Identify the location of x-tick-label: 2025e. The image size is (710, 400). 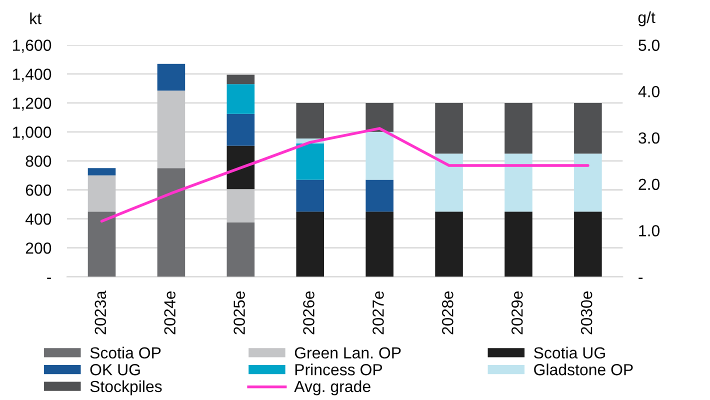
(239, 312).